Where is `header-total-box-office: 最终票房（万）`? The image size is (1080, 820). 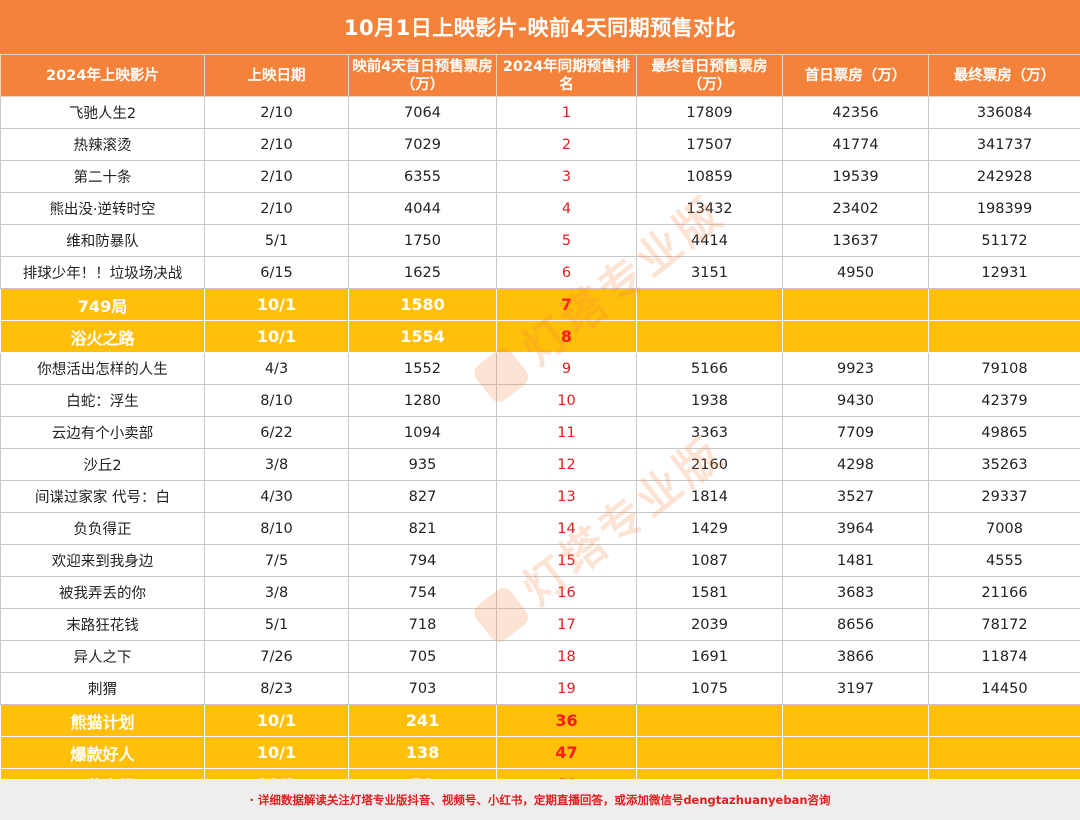 header-total-box-office: 最终票房（万） is located at coordinates (1004, 75).